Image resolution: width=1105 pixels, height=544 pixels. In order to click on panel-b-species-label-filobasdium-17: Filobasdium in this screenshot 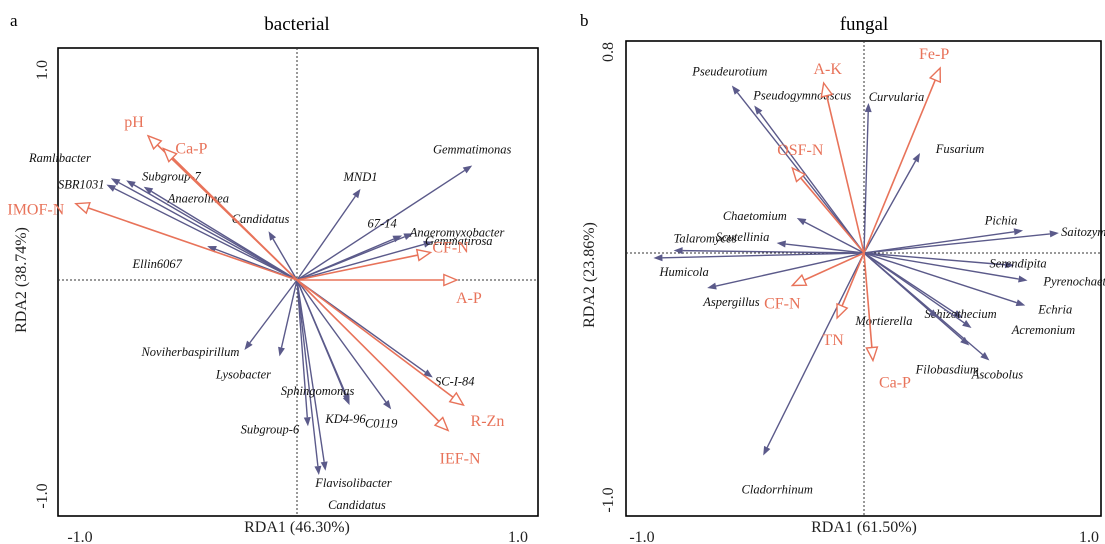, I will do `click(947, 370)`.